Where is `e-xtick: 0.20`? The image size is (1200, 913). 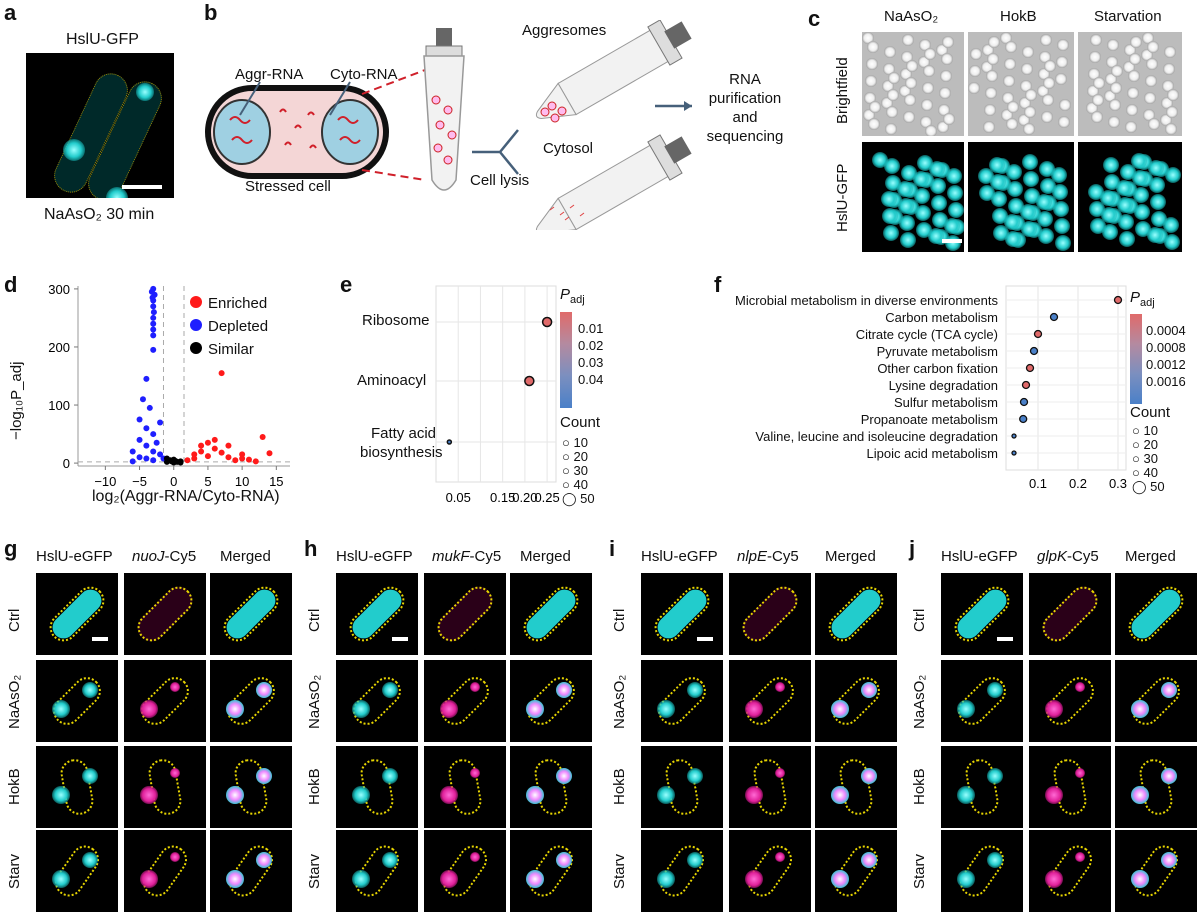
e-xtick: 0.20 is located at coordinates (524, 497).